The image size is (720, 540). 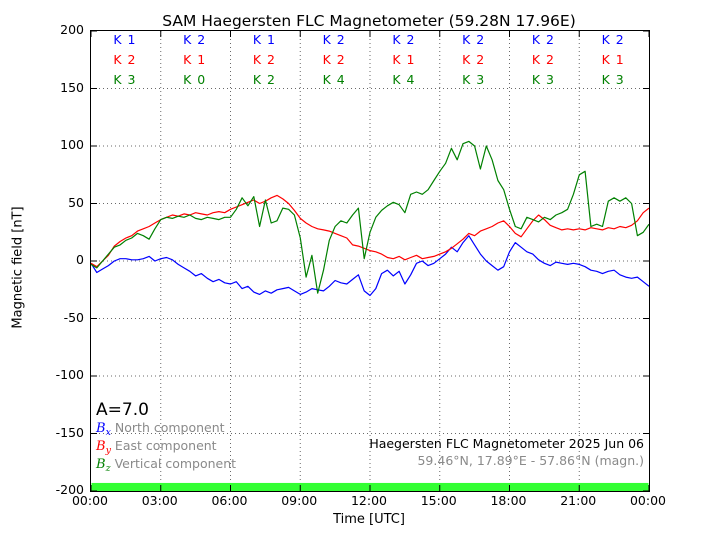 I want to click on a-index-value: A=7.0, so click(x=122, y=410).